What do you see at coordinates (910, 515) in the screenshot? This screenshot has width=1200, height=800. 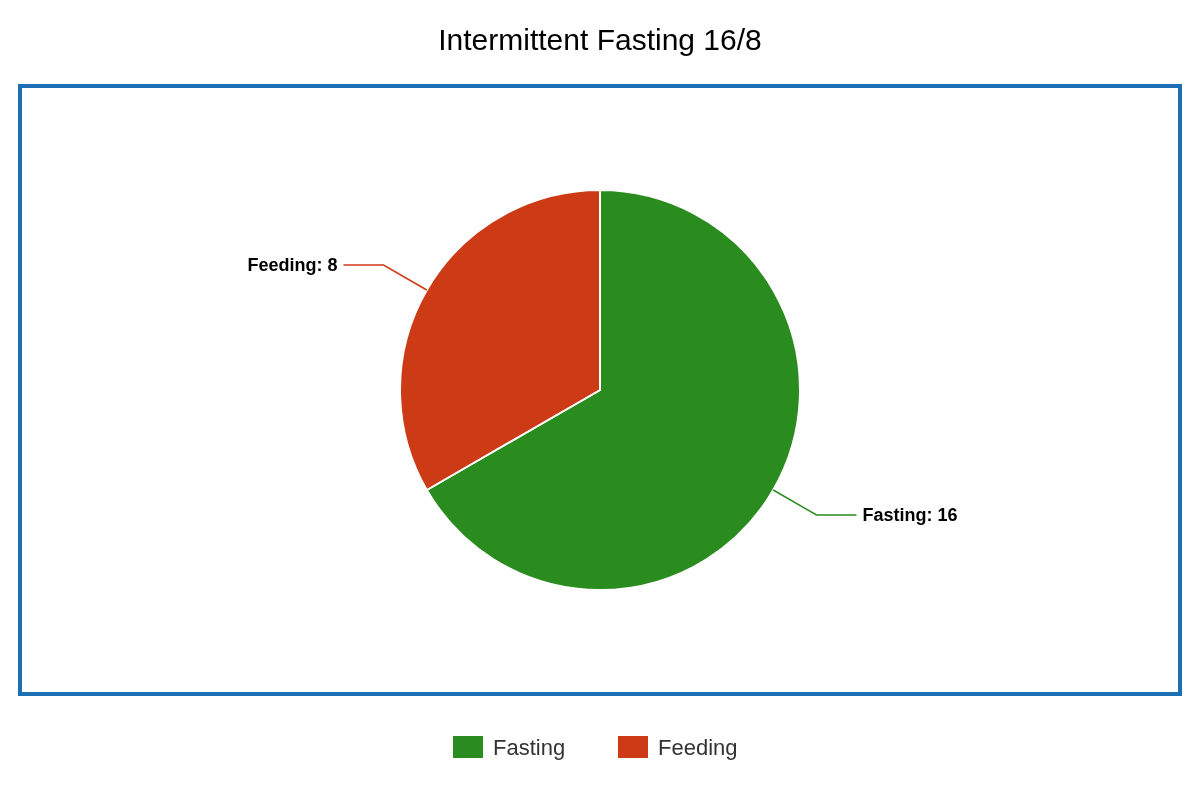 I see `data-label: Fasting: 16` at bounding box center [910, 515].